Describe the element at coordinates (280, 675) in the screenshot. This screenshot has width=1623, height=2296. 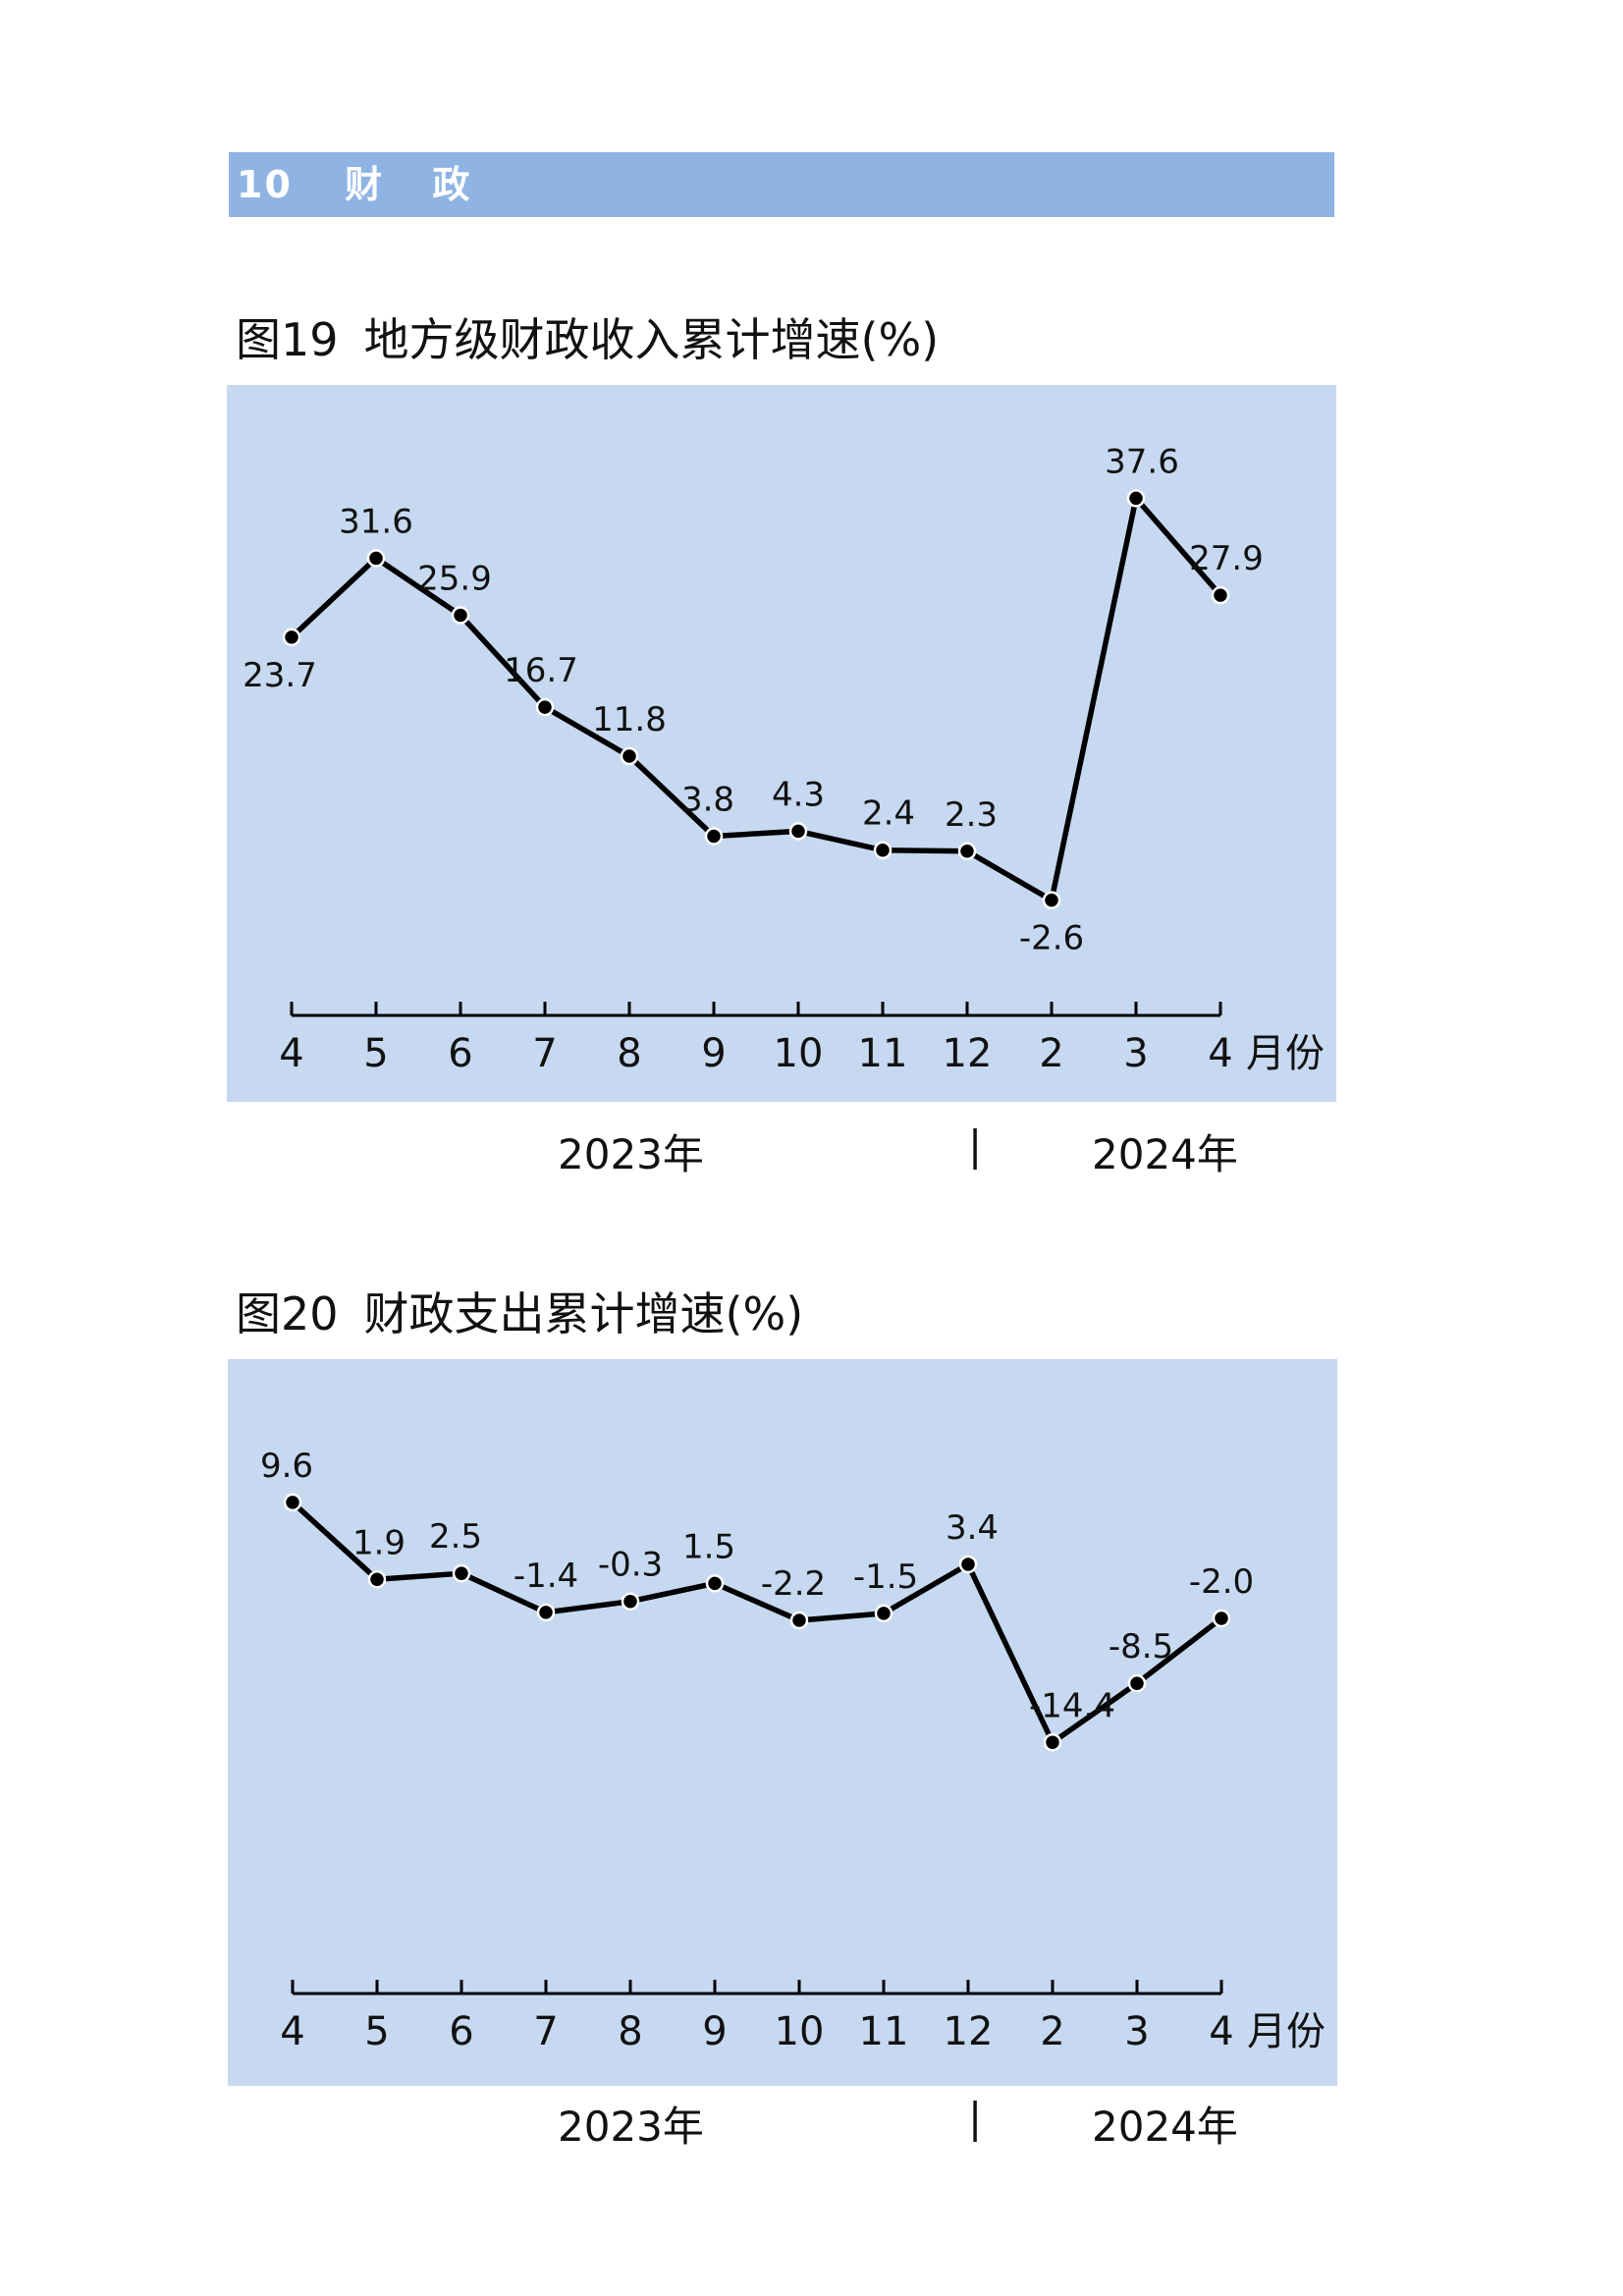
I see `data-label: 23.7` at that location.